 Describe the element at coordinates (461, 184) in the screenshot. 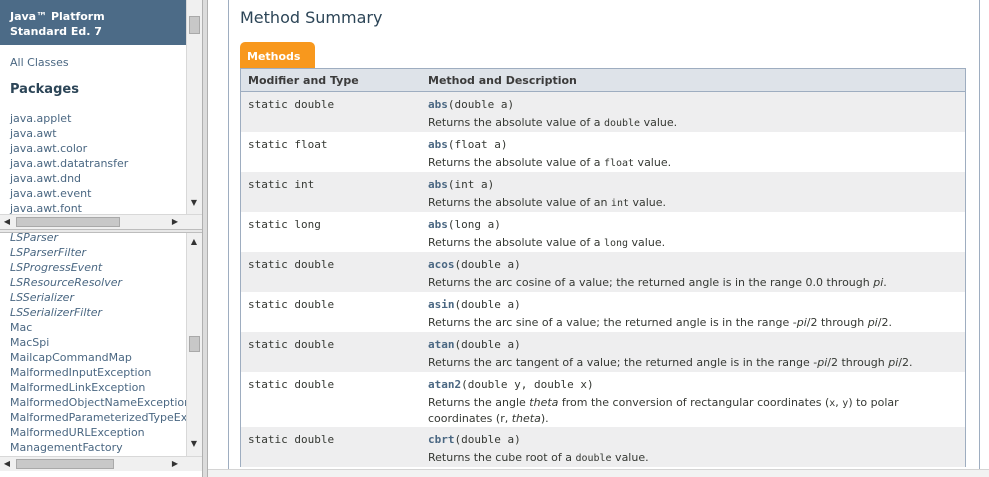

I see `method-signature: abs(int a)` at that location.